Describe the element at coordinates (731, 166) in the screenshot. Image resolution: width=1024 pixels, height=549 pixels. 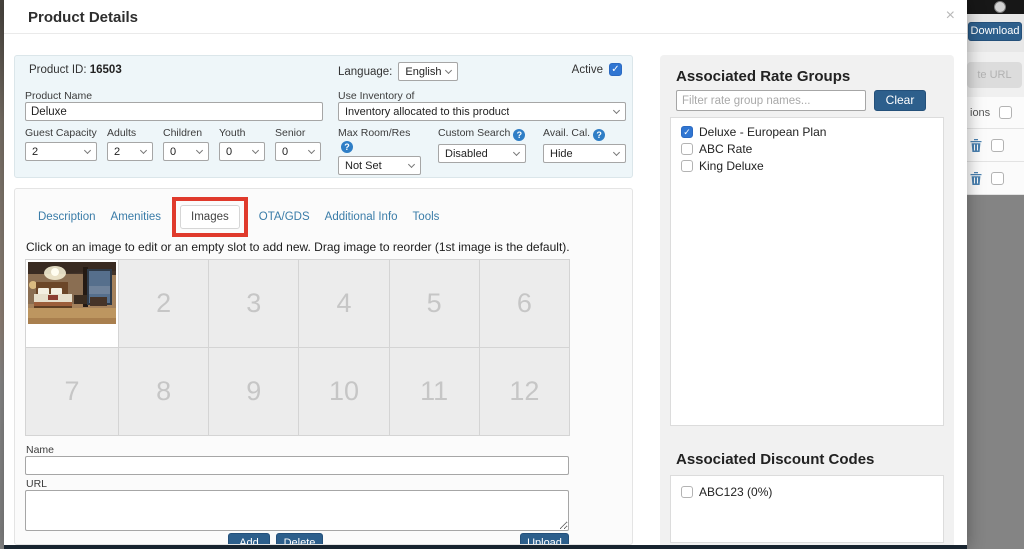
I see `rate-group-label: King Deluxe` at that location.